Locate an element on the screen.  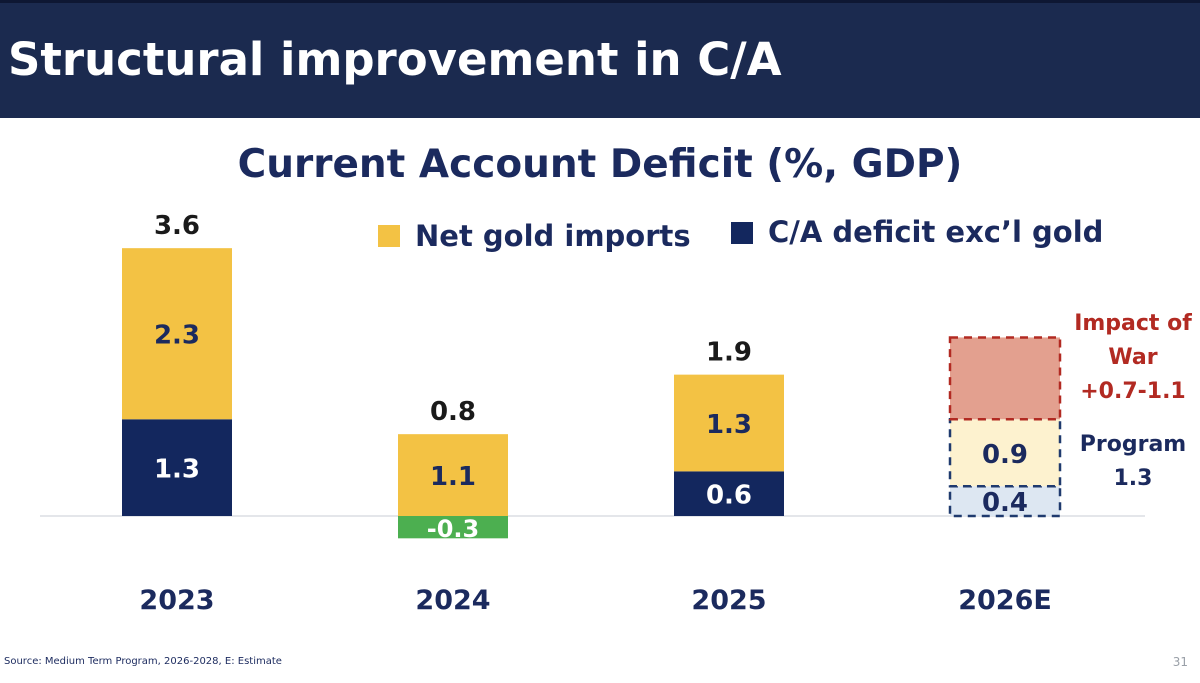
data-label-gold-2025: 1.3 is located at coordinates (729, 425).